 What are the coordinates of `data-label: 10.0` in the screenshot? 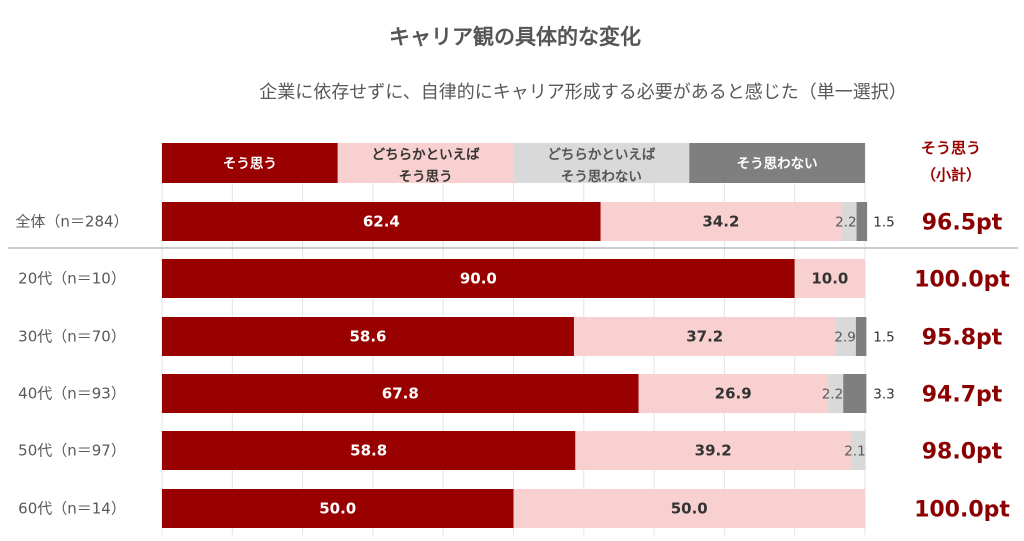 It's located at (829, 279).